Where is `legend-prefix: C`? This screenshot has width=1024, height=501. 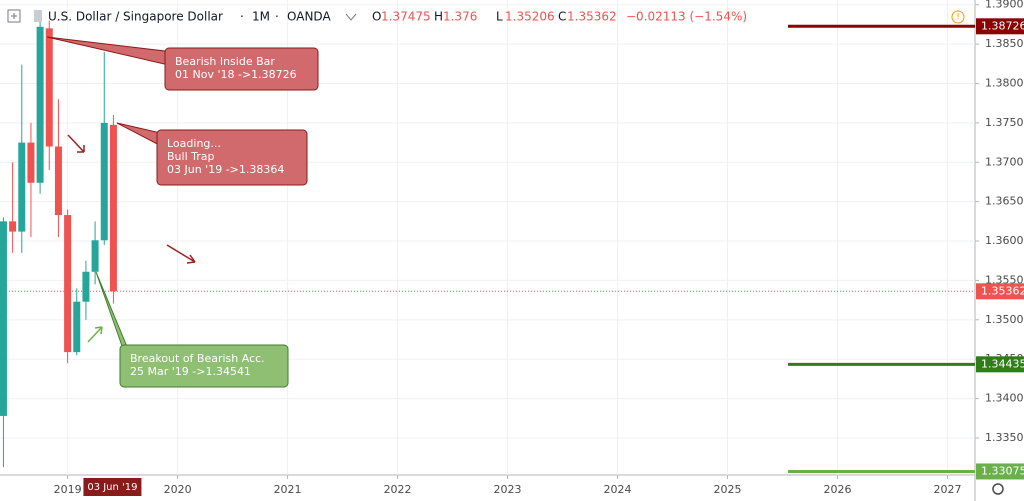 legend-prefix: C is located at coordinates (562, 17).